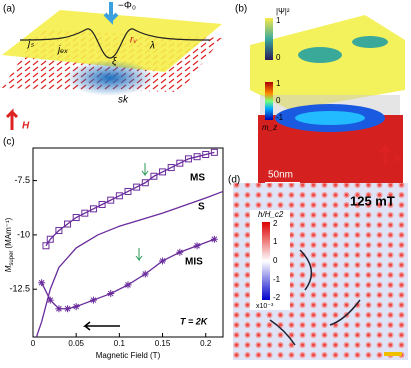 The width and height of the screenshot is (411, 368). Describe the element at coordinates (269, 39) in the screenshot. I see `psi-colorbar` at that location.